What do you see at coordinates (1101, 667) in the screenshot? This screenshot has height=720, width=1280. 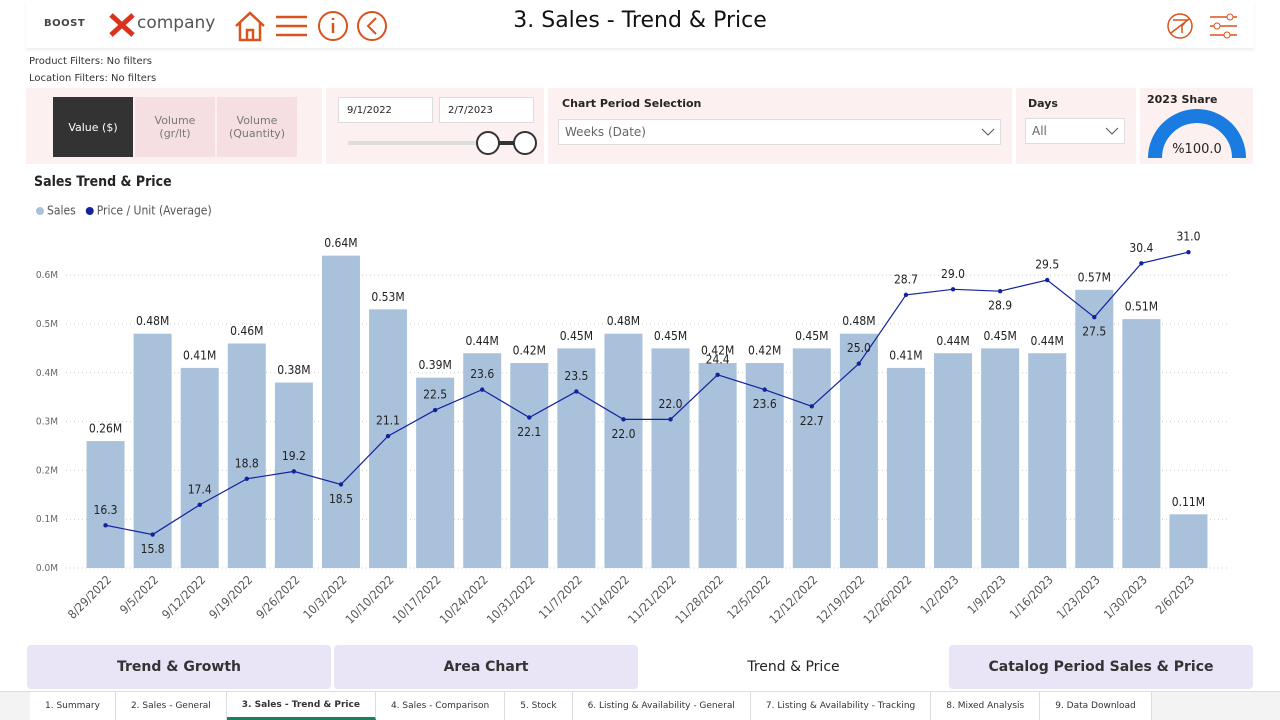 I see `nav-button: Catalog Period Sales & Price` at bounding box center [1101, 667].